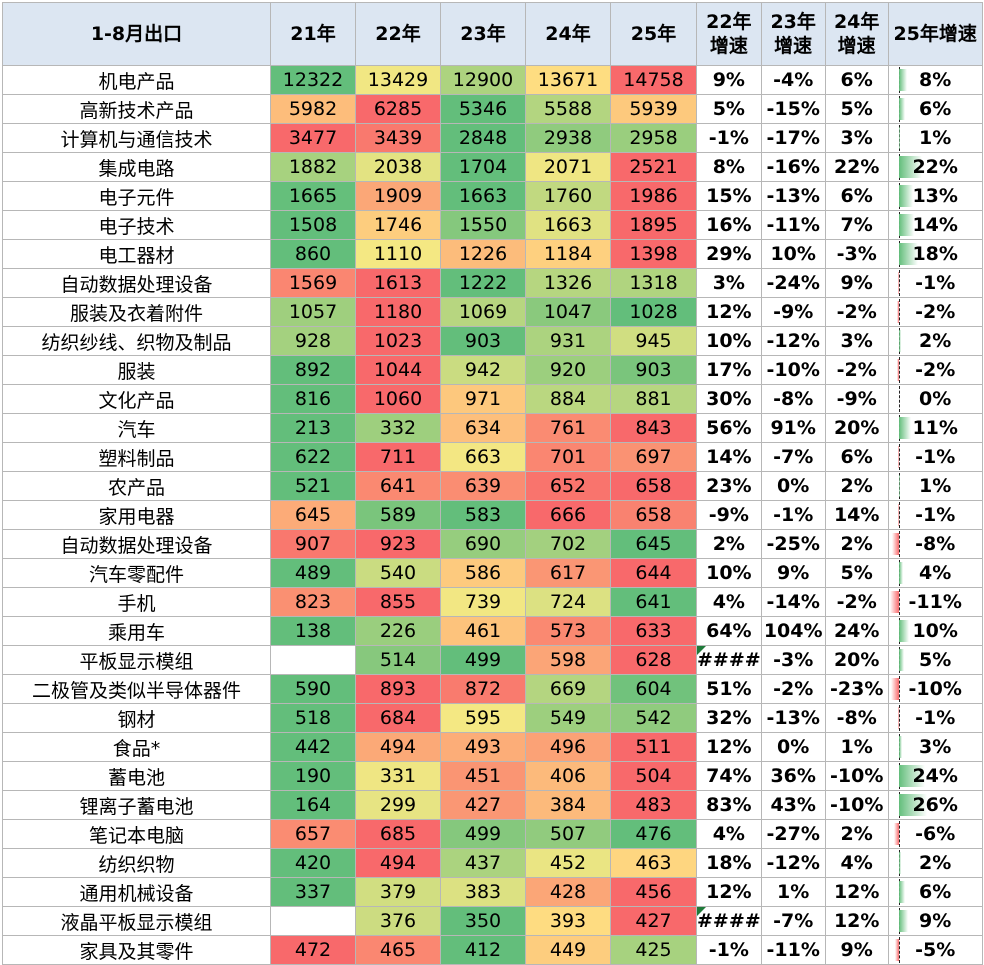  I want to click on value-cell: 3477, so click(313, 138).